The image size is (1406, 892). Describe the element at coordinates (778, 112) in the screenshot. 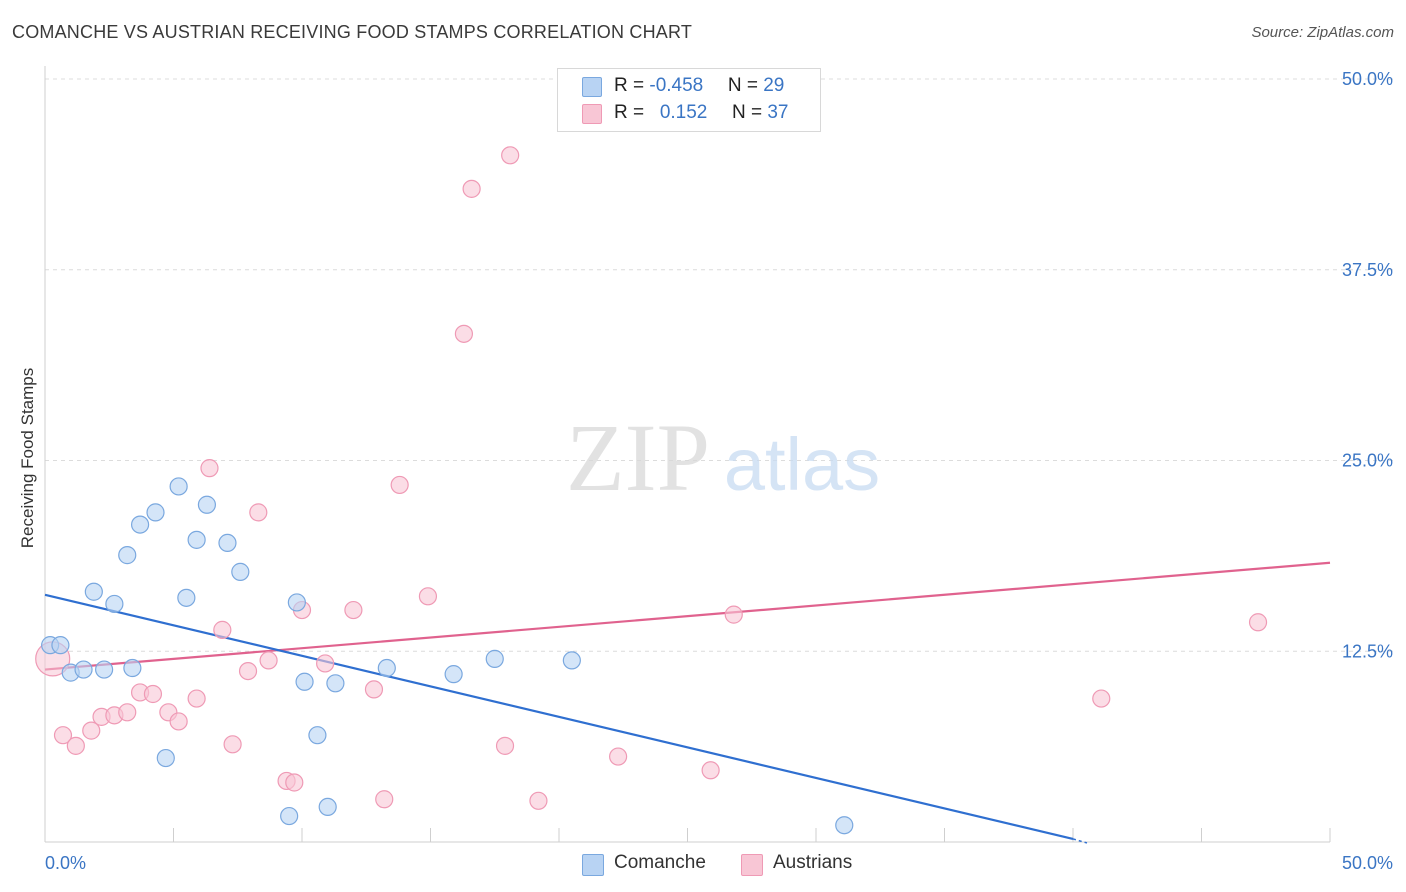

I see `legend-n-value: 37` at that location.